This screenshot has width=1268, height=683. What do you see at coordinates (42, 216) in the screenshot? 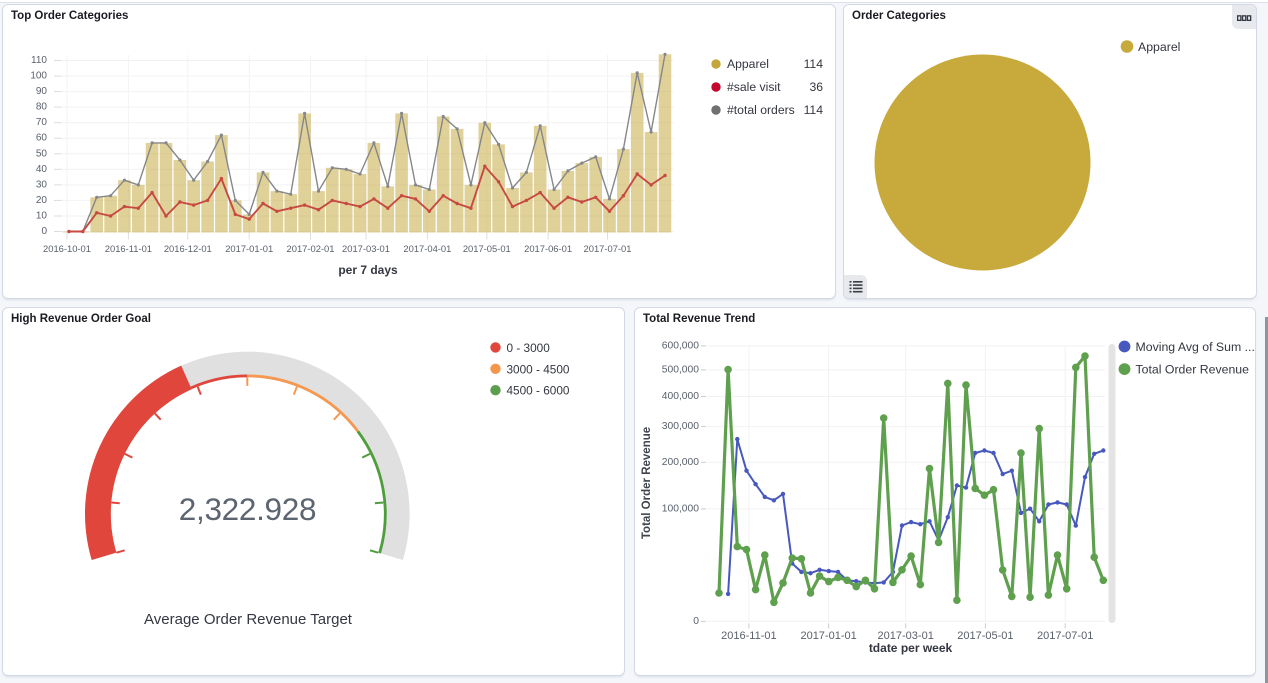
I see `svg-text: 10` at bounding box center [42, 216].